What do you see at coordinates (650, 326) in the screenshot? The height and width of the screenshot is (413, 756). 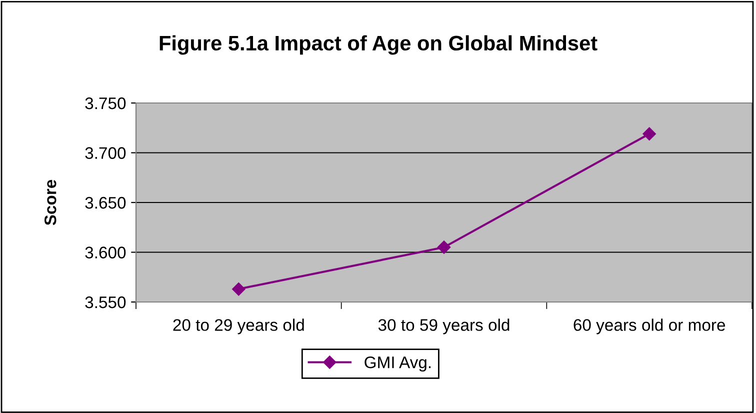 I see `x-tick-label: 60 years old or more` at bounding box center [650, 326].